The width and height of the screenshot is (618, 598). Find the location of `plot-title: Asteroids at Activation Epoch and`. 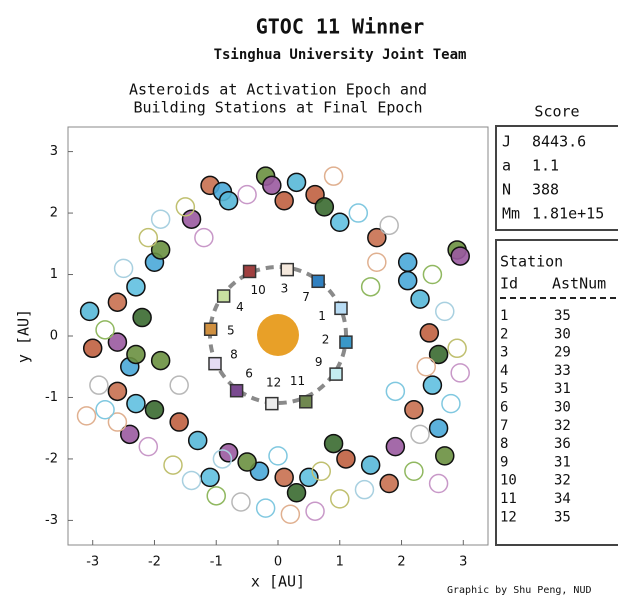

plot-title: Asteroids at Activation Epoch and is located at coordinates (278, 90).